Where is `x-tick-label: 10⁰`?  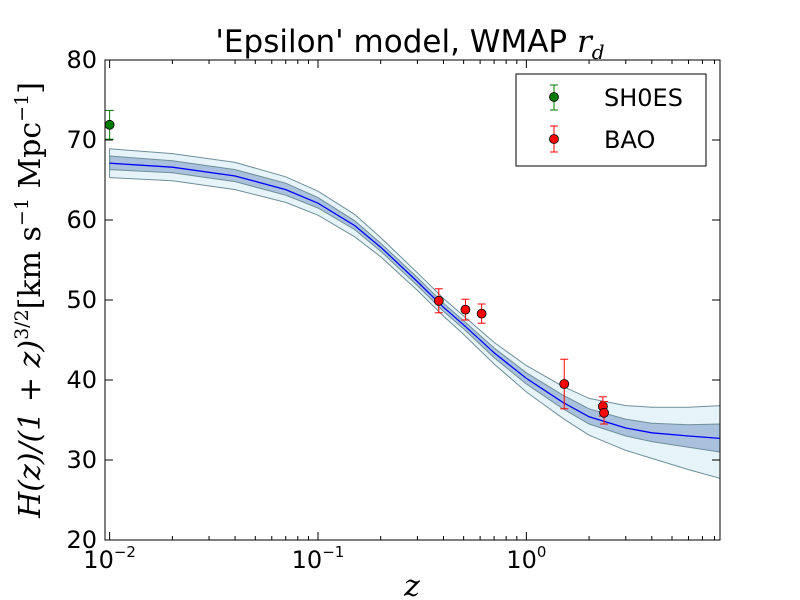 x-tick-label: 10⁰ is located at coordinates (526, 558).